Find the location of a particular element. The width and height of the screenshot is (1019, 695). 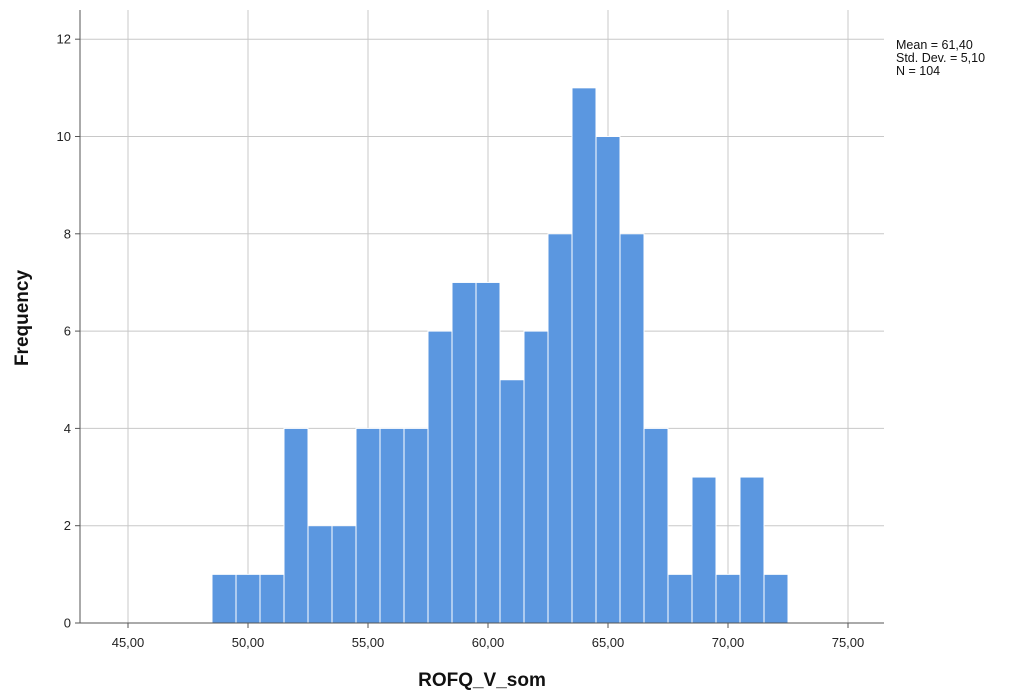

x-tick-label: 50,00 is located at coordinates (248, 642).